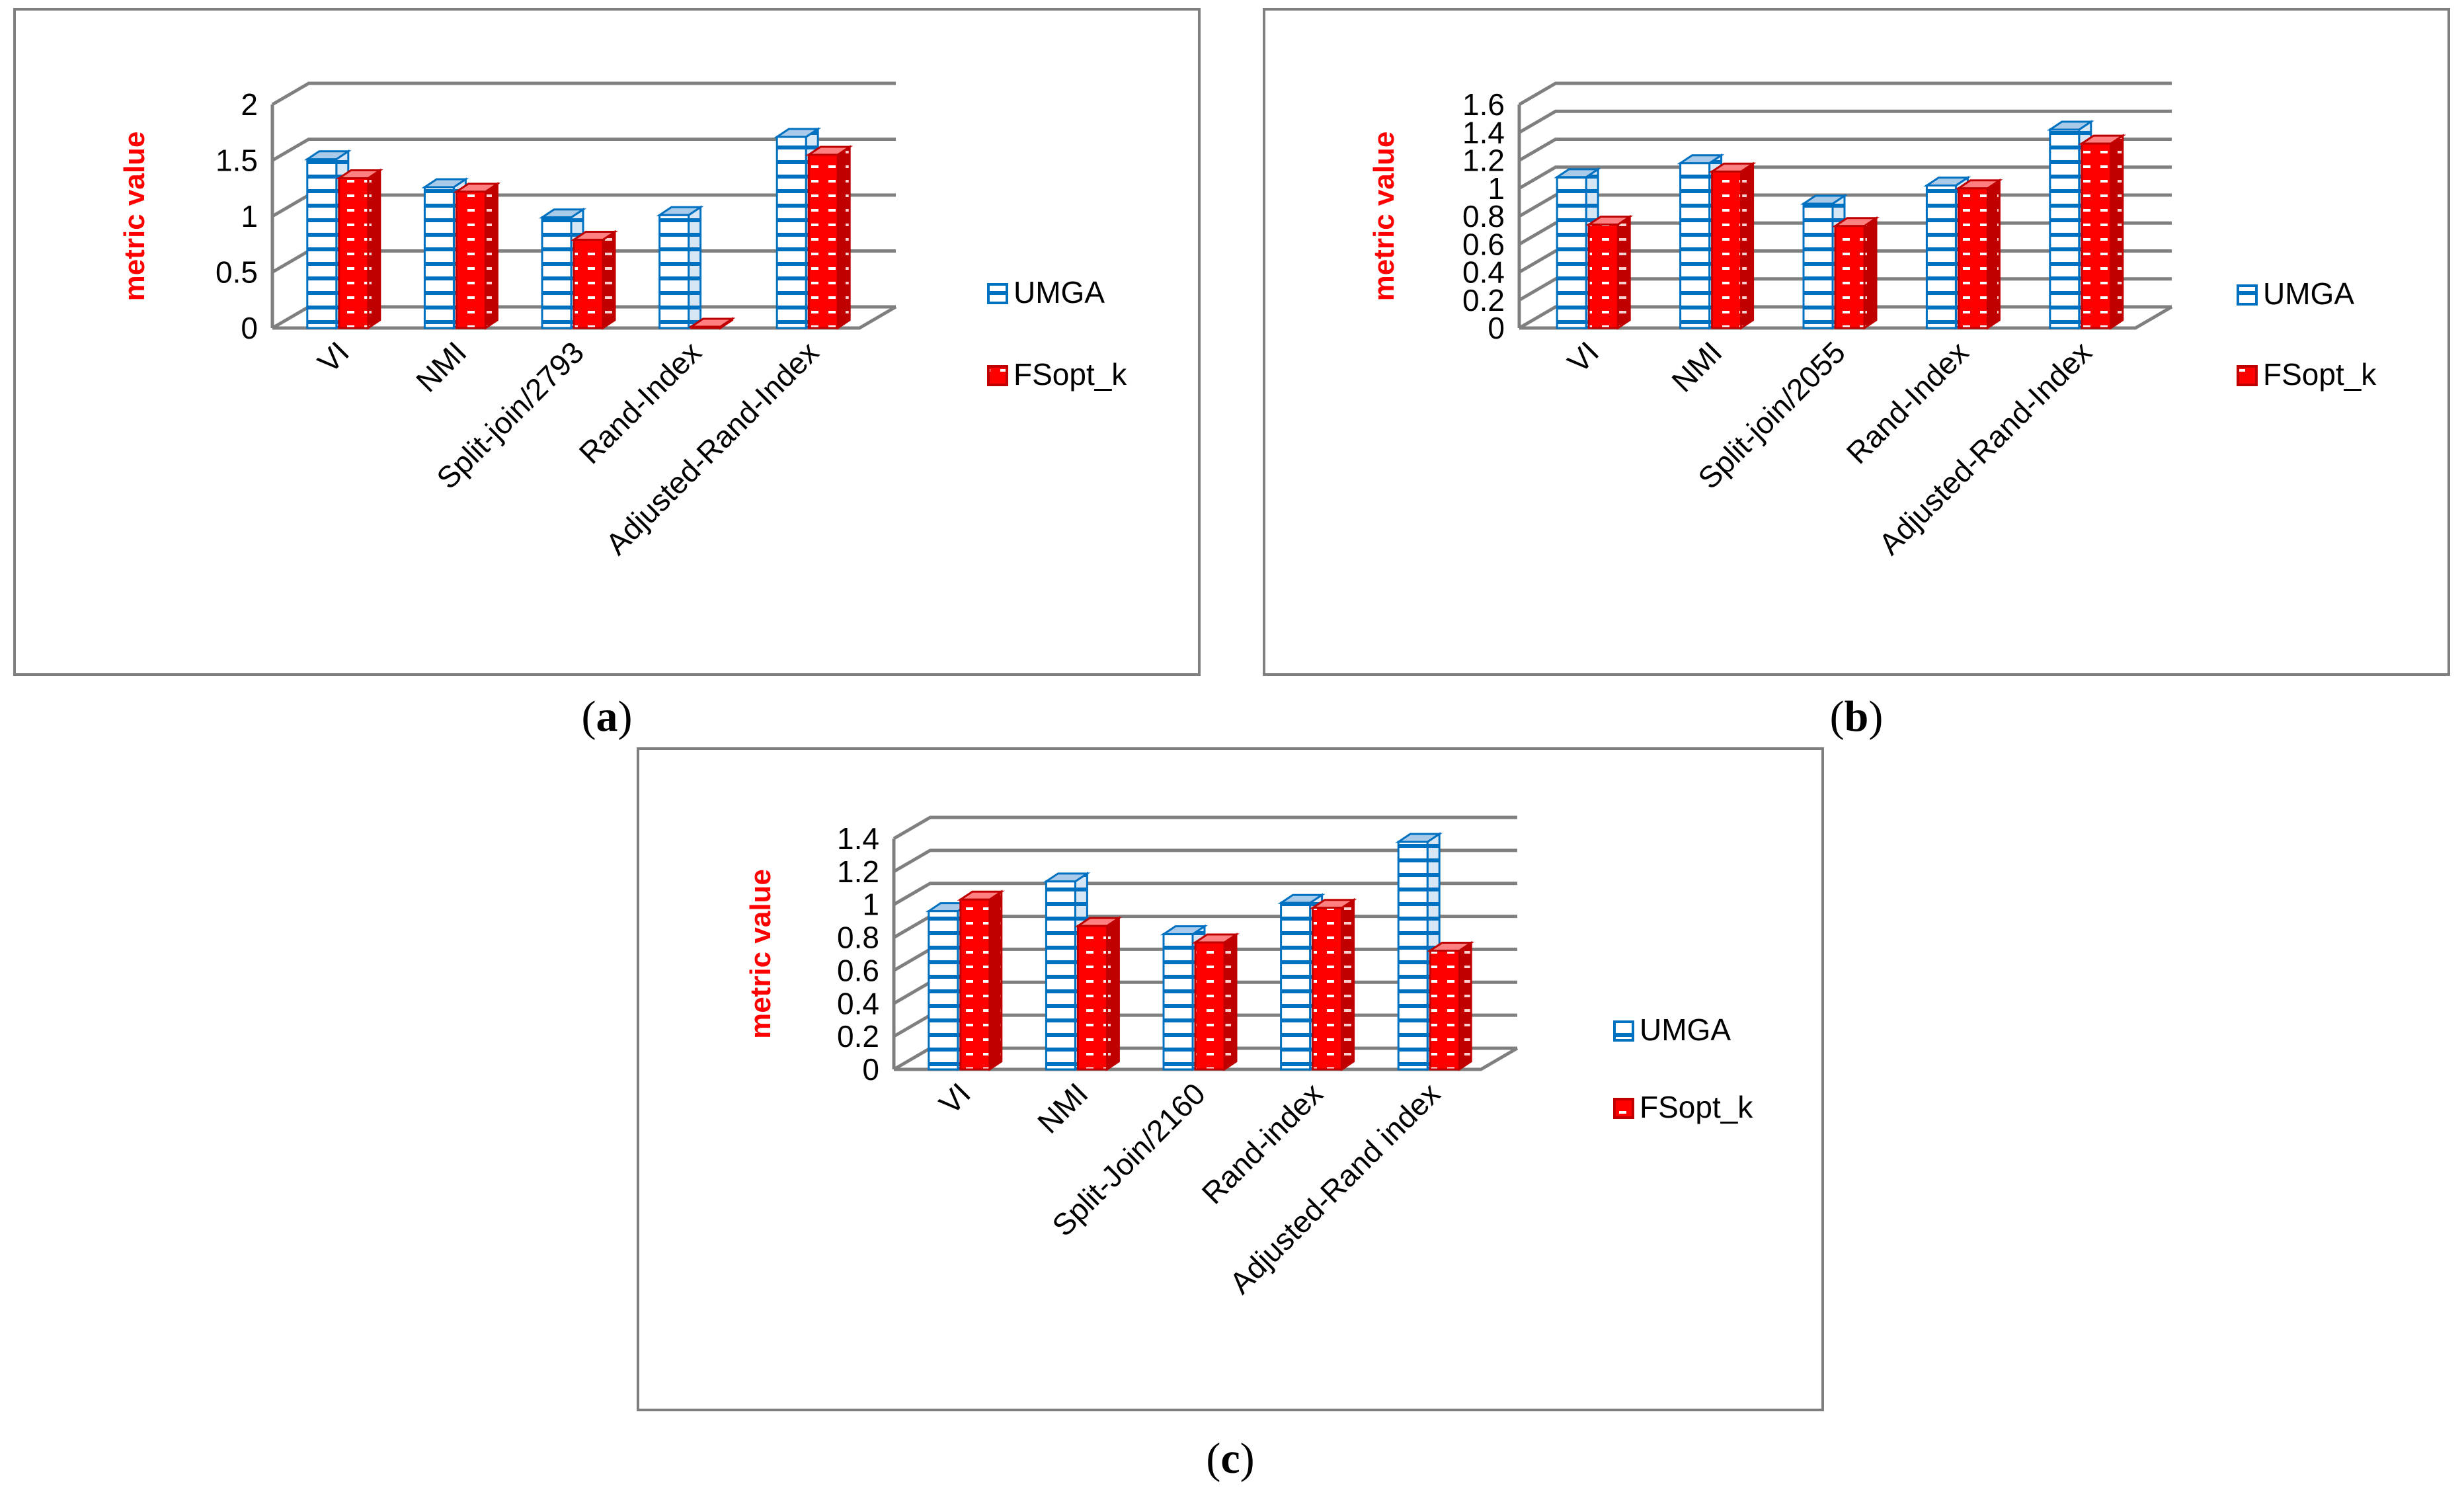  I want to click on panel-caption: (a), so click(607, 717).